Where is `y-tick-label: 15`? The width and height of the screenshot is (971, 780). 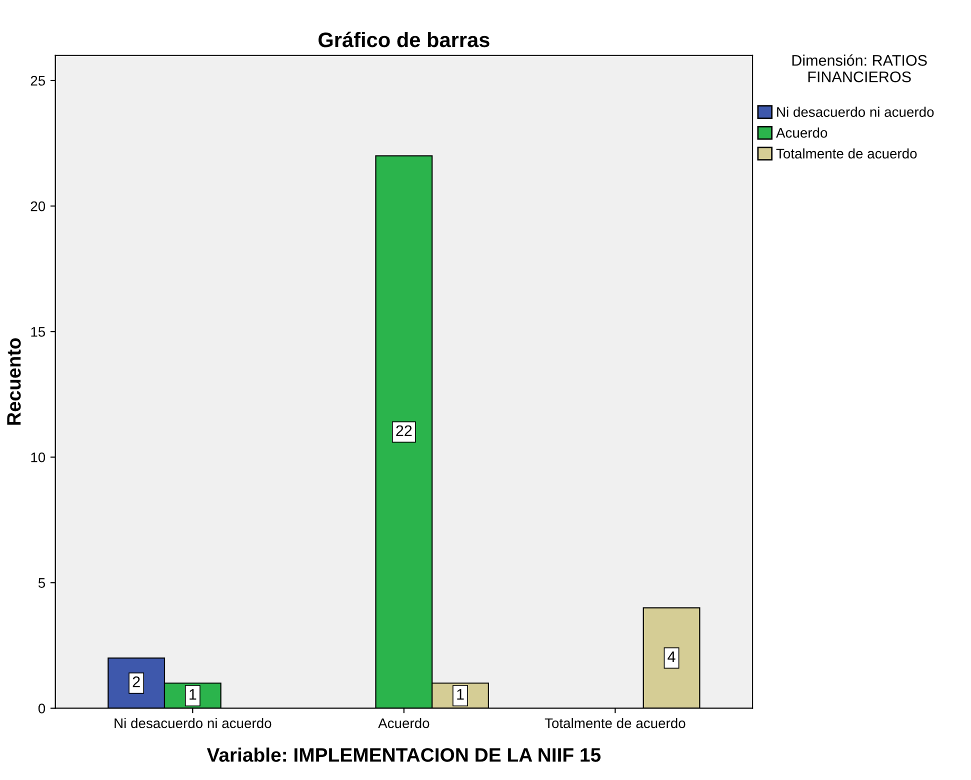
y-tick-label: 15 is located at coordinates (38, 332).